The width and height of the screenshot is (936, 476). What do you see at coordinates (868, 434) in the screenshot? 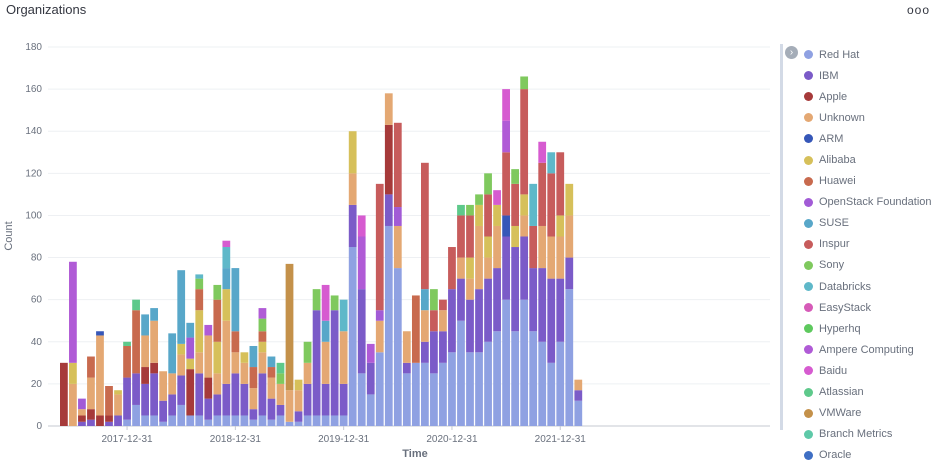
I see `legend-item: Branch Metrics` at bounding box center [868, 434].